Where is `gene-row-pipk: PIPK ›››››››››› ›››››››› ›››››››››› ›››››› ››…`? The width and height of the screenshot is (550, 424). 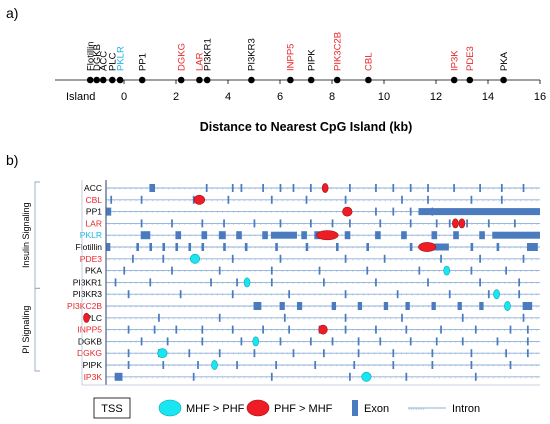 gene-row-pipk: PIPK ›››››››››› ›››››››› ›››››››››› ›››››› ››… is located at coordinates (311, 365).